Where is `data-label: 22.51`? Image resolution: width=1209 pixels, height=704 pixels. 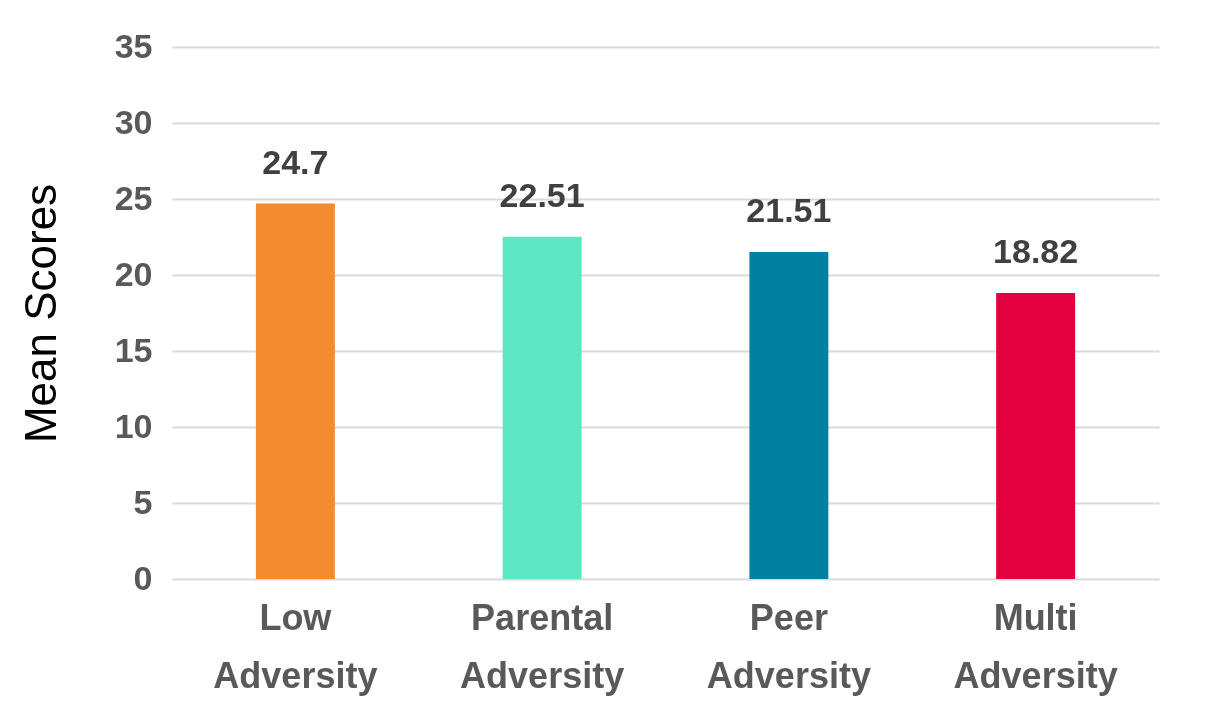
data-label: 22.51 is located at coordinates (542, 194).